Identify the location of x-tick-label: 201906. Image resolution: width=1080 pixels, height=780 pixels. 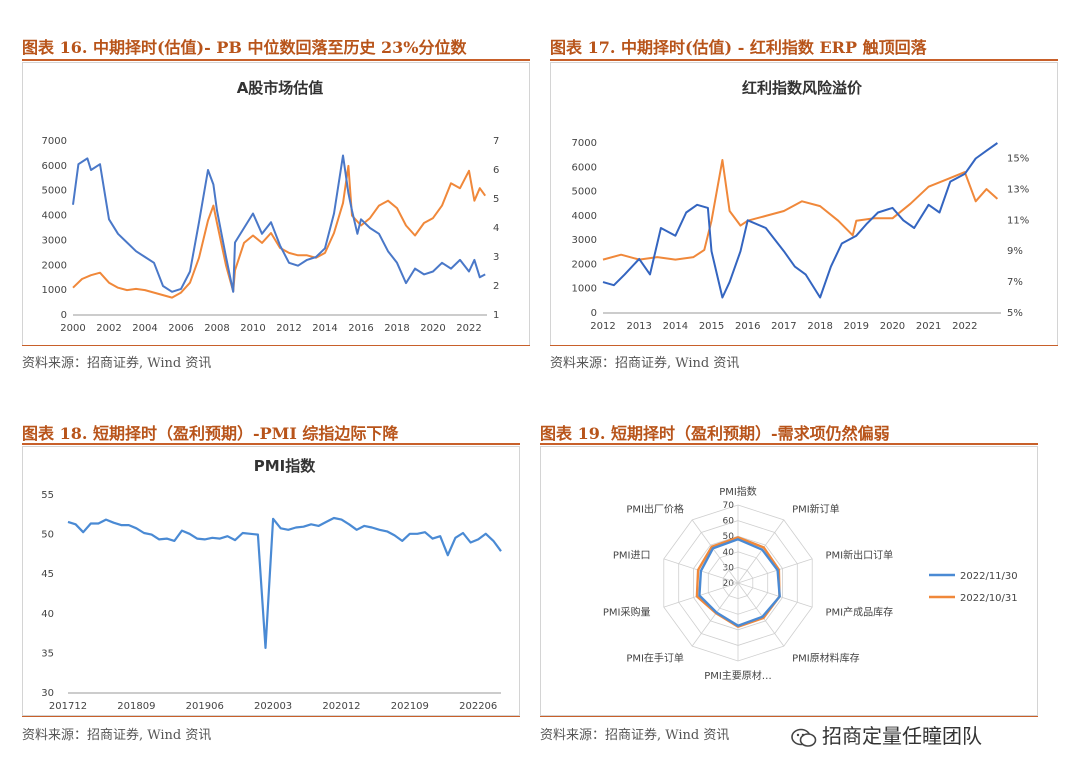
(205, 706).